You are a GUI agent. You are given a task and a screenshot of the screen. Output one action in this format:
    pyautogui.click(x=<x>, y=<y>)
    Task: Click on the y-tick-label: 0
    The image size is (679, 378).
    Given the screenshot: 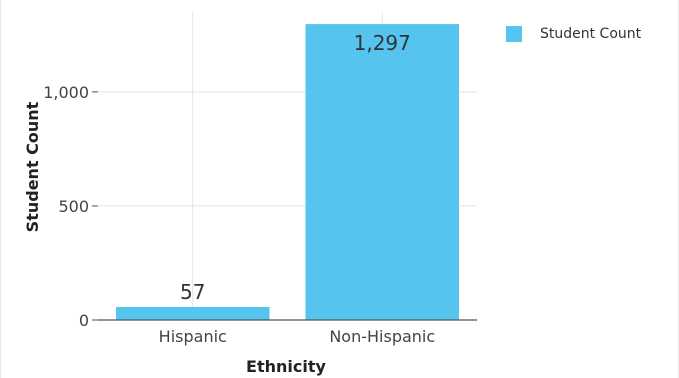 What is the action you would take?
    pyautogui.click(x=84, y=320)
    